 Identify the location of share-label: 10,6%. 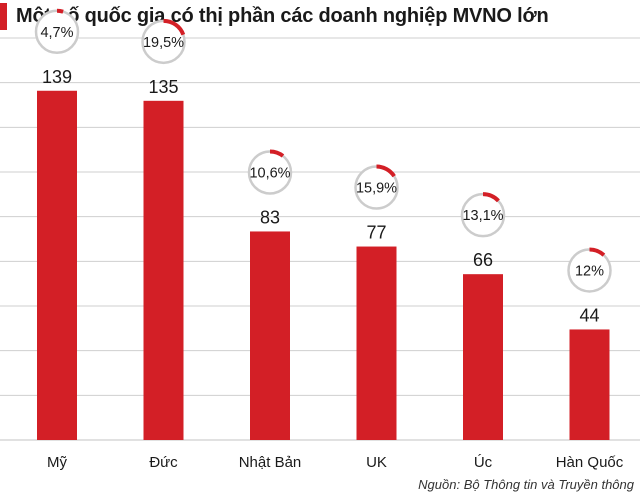
(269, 173).